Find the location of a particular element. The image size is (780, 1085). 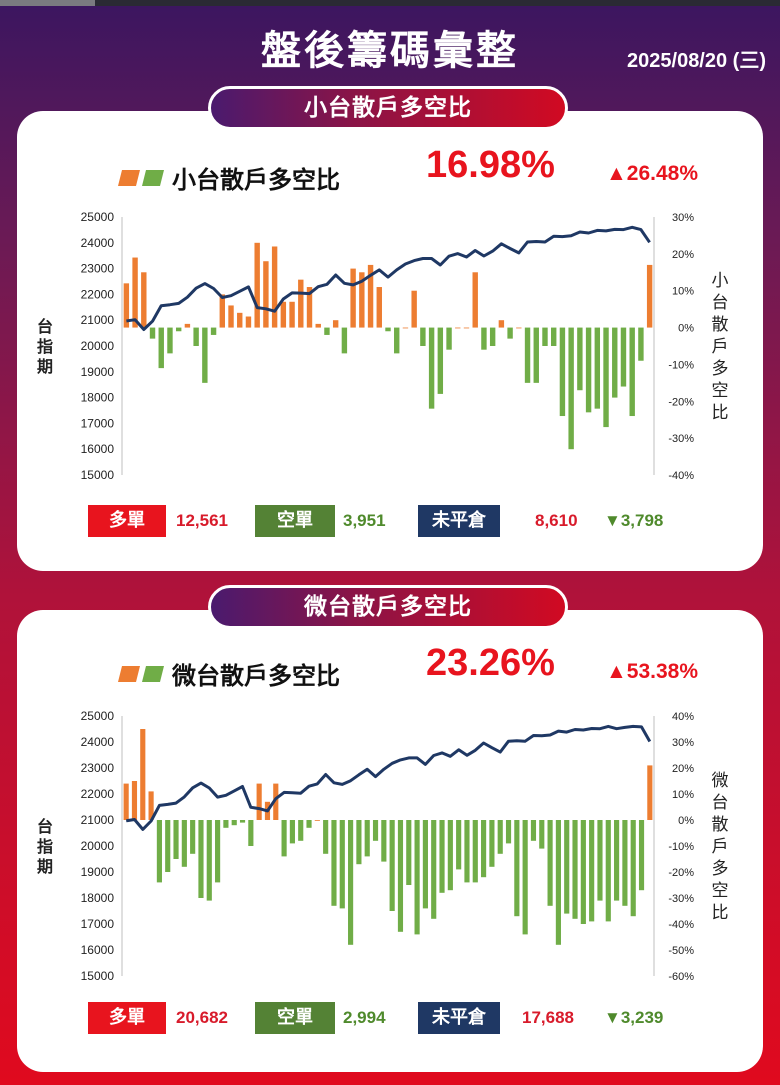

small-tx-ratio: 16.98% is located at coordinates (490, 165).